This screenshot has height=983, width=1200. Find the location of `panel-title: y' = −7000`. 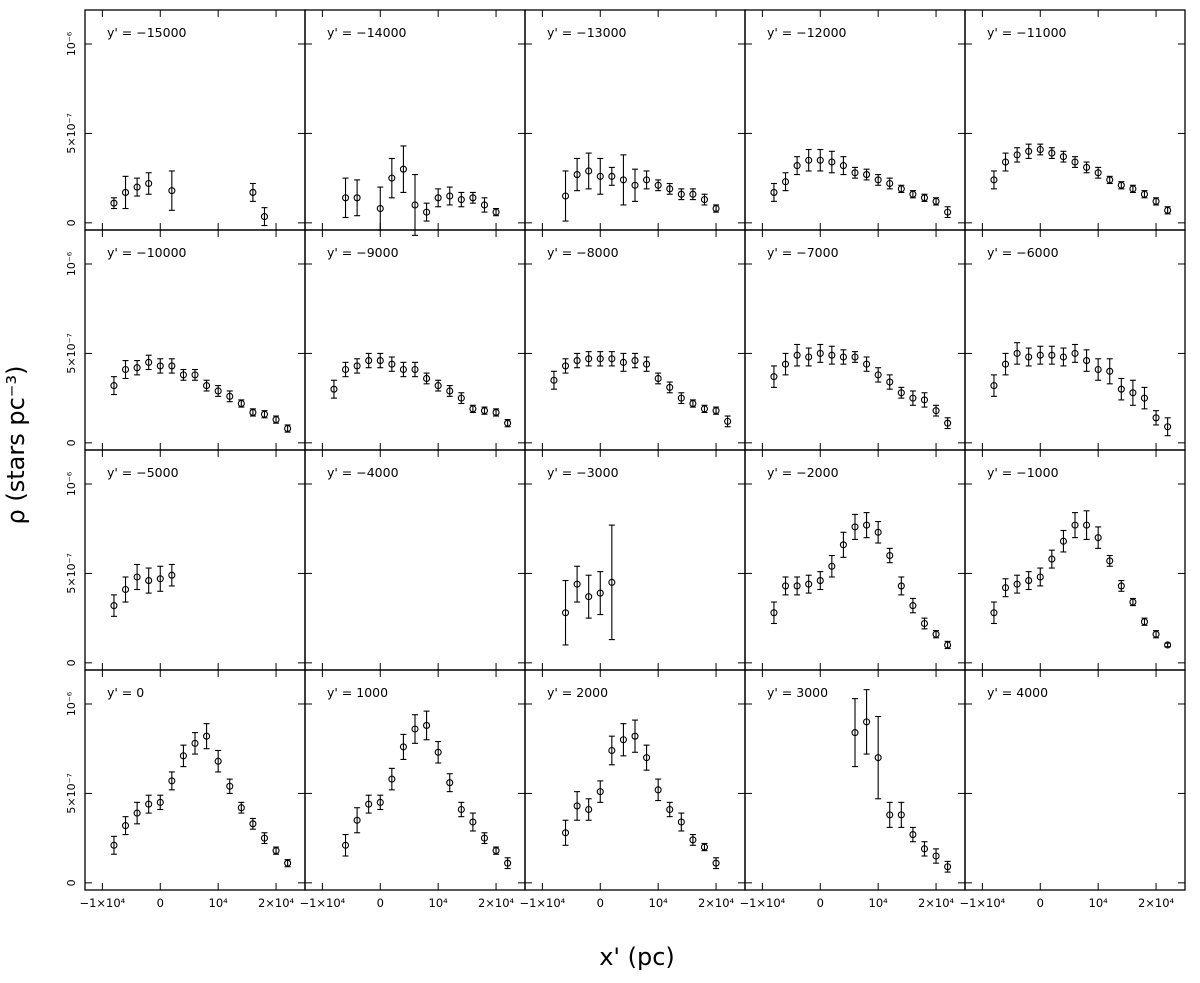

panel-title: y' = −7000 is located at coordinates (803, 252).